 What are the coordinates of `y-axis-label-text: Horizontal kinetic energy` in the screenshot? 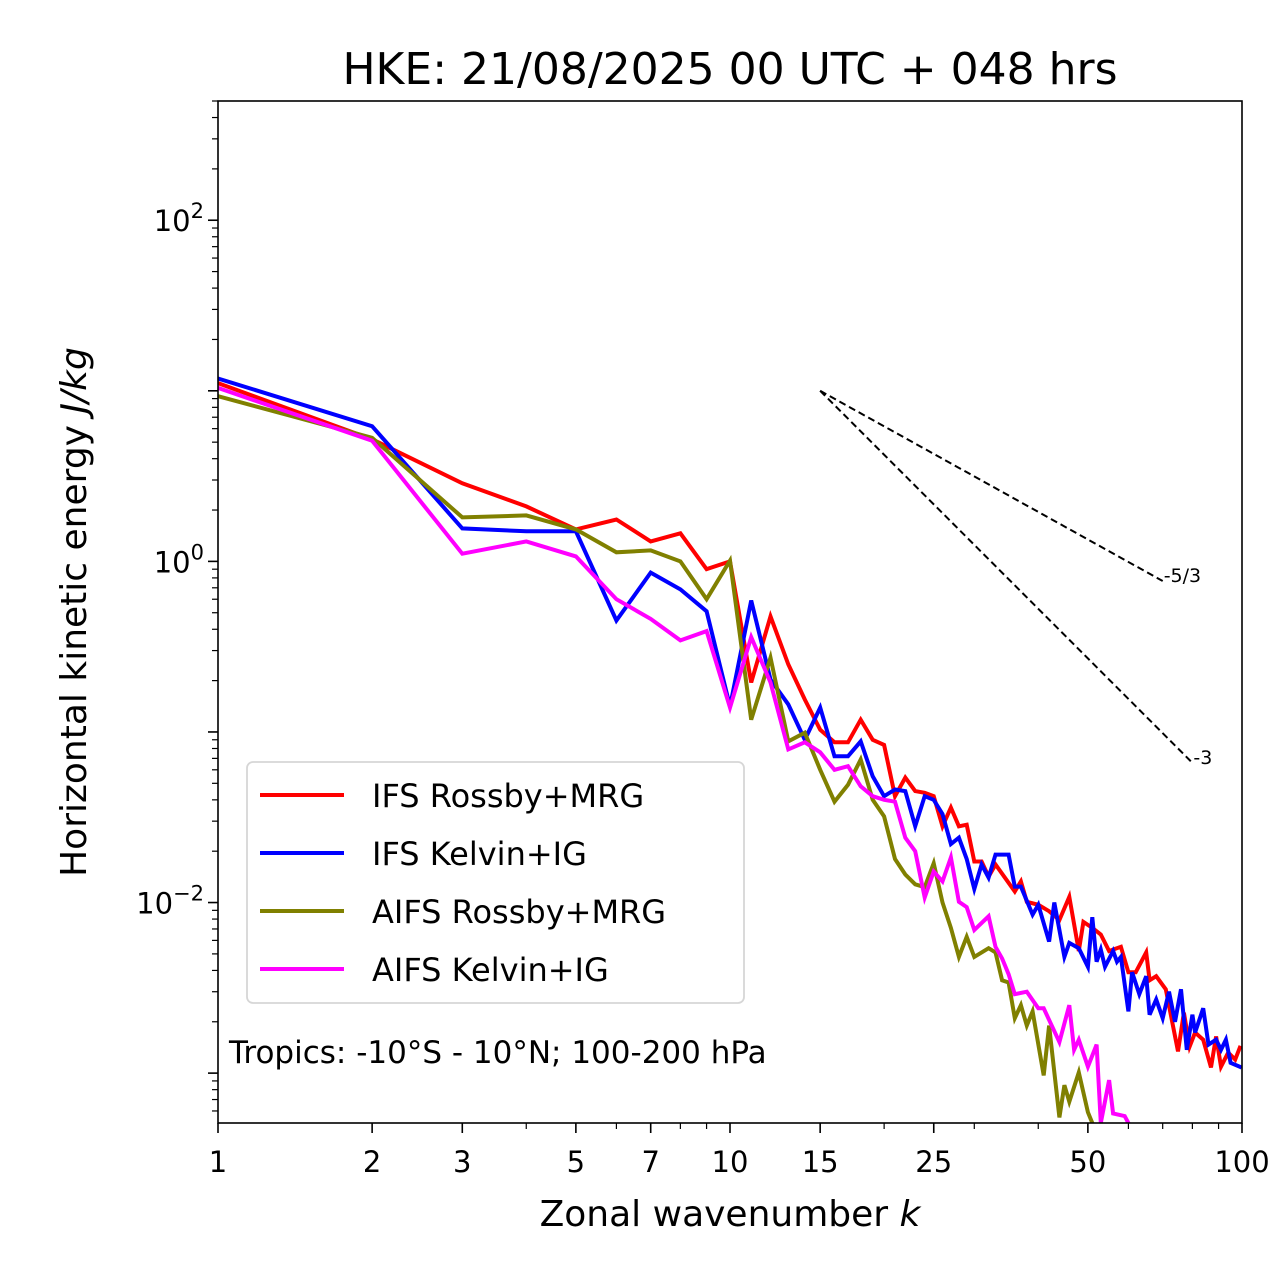 It's located at (74, 651).